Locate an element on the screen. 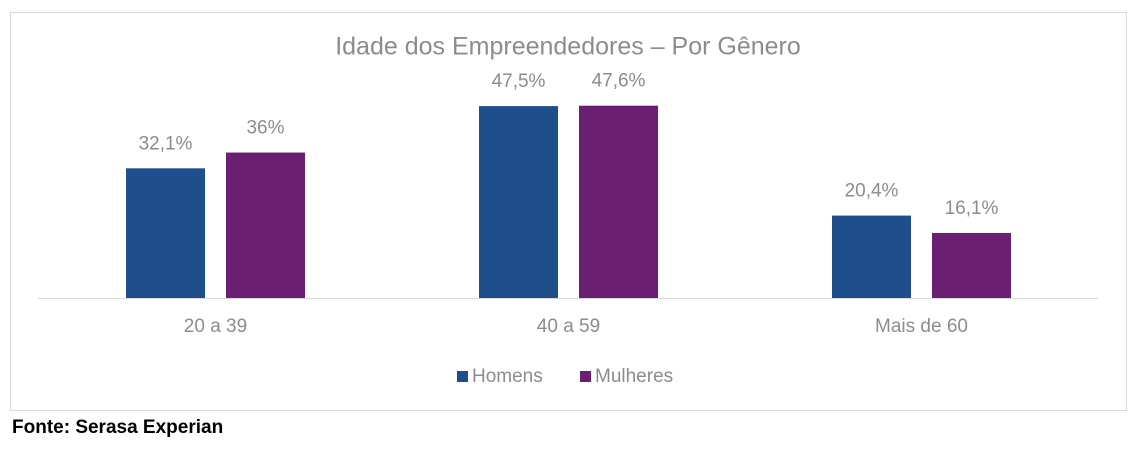  value-label: 36% is located at coordinates (265, 128).